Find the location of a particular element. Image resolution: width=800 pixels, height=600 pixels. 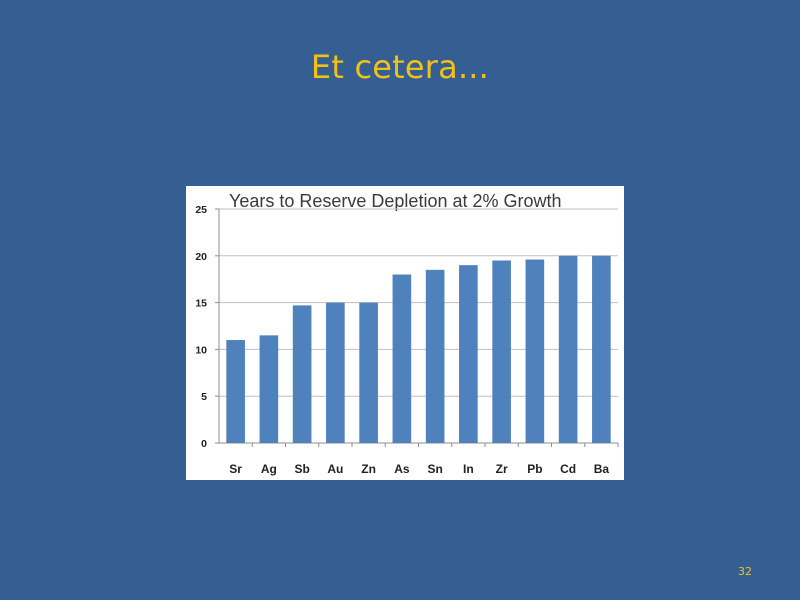

x-tick-label: Zn is located at coordinates (368, 469).